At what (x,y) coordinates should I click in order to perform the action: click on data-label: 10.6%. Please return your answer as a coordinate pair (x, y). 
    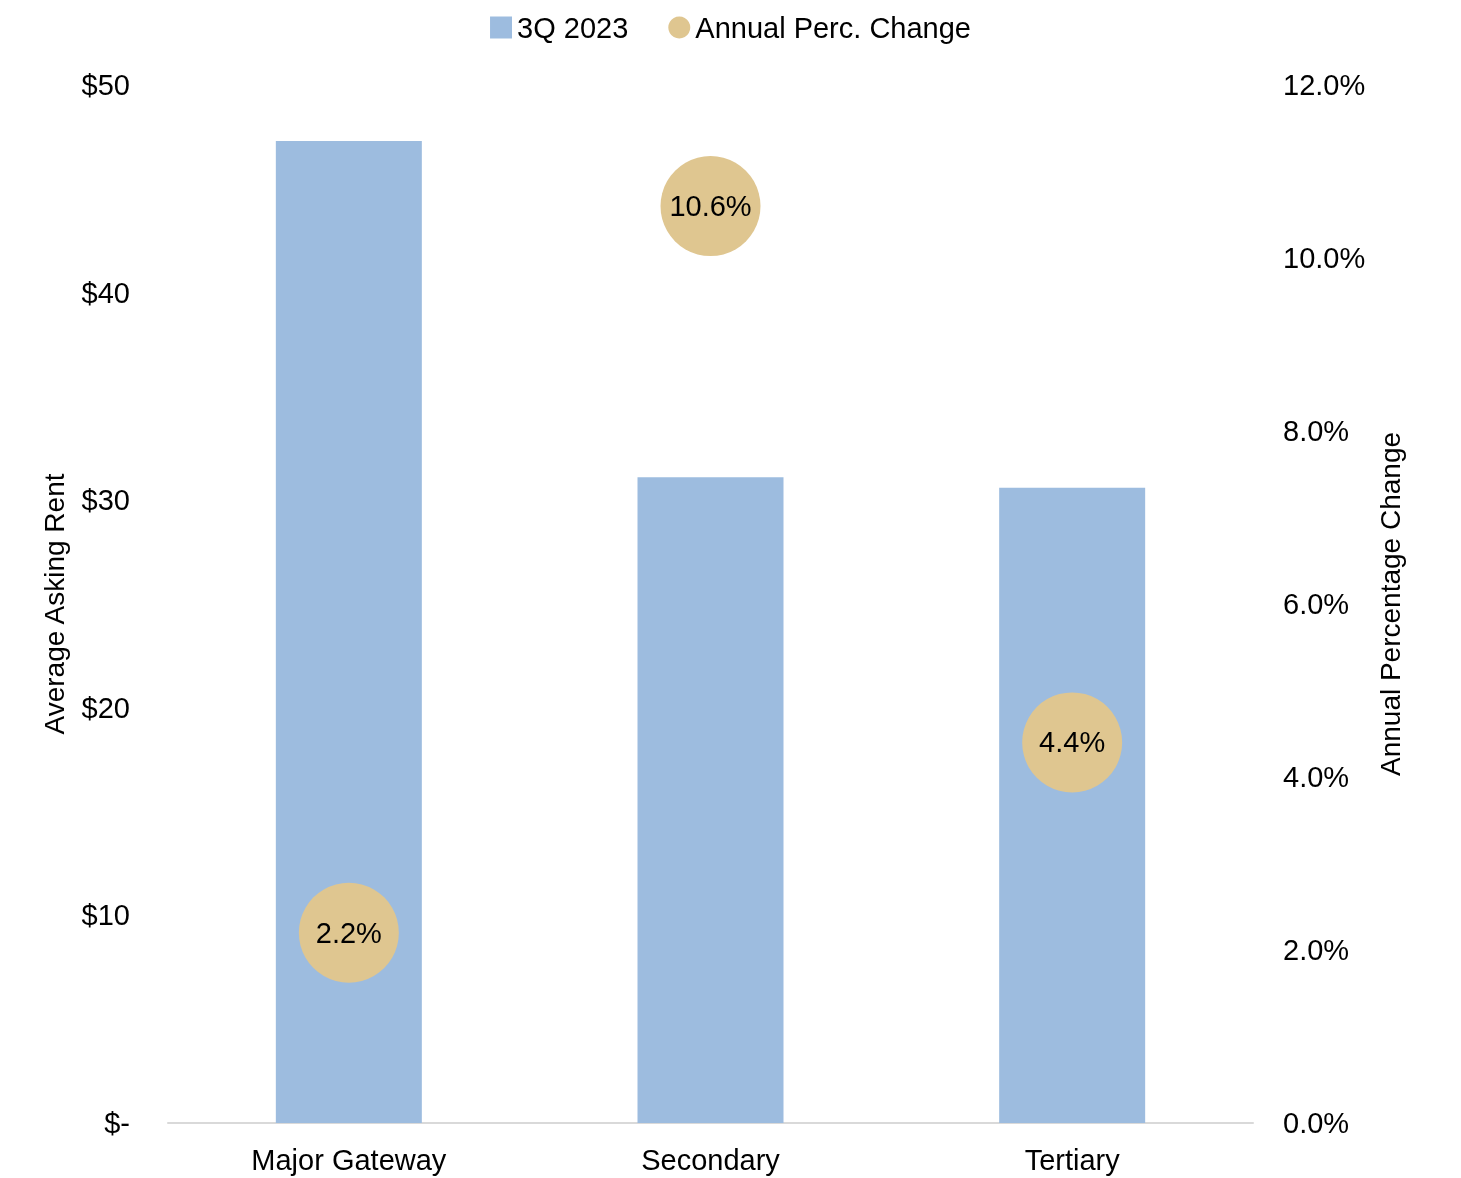
    Looking at the image, I should click on (710, 206).